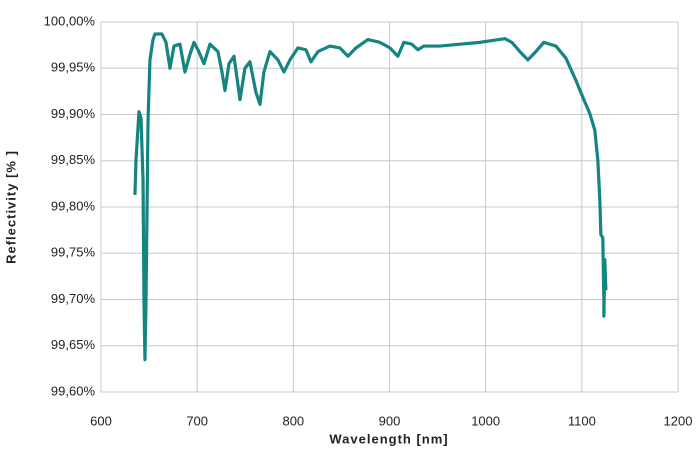 The image size is (700, 459). Describe the element at coordinates (73, 159) in the screenshot. I see `y-tick-label: 99,85%` at that location.